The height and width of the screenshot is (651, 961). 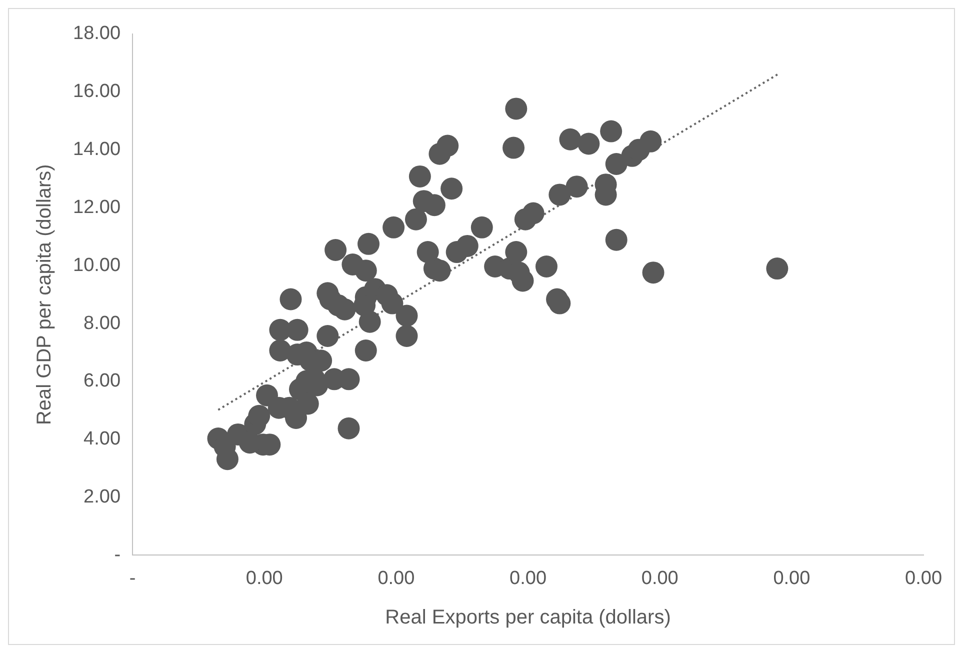 What do you see at coordinates (97, 149) in the screenshot?
I see `y-tick-label: 14.00` at bounding box center [97, 149].